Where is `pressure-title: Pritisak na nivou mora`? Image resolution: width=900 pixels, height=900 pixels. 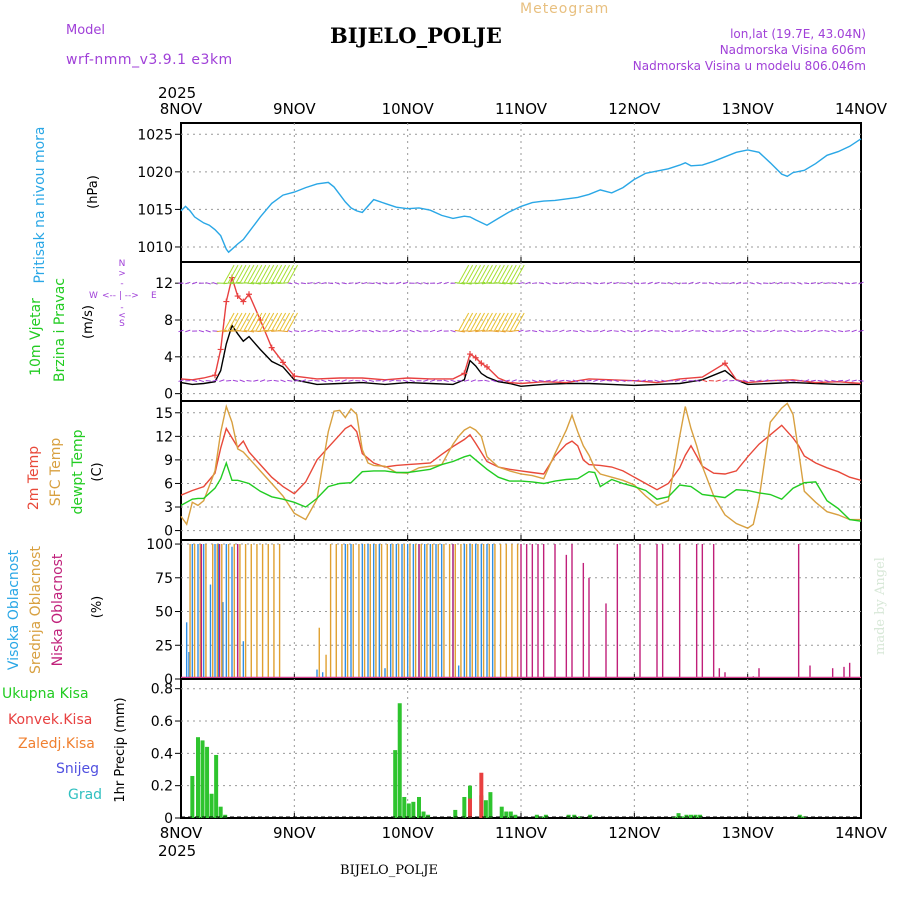
pressure-title: Pritisak na nivou mora is located at coordinates (40, 204).